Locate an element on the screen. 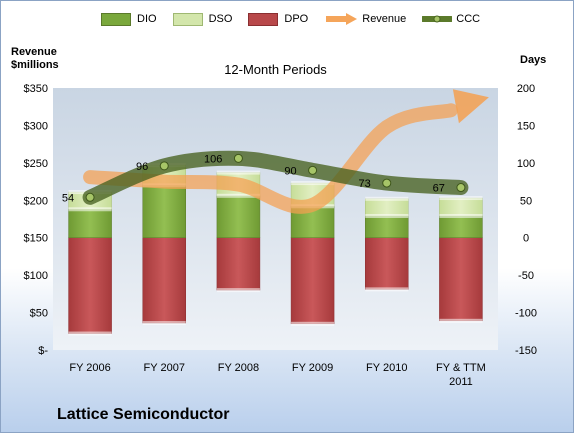 This screenshot has height=433, width=574. left-axis-title: Revenue $millions is located at coordinates (35, 59).